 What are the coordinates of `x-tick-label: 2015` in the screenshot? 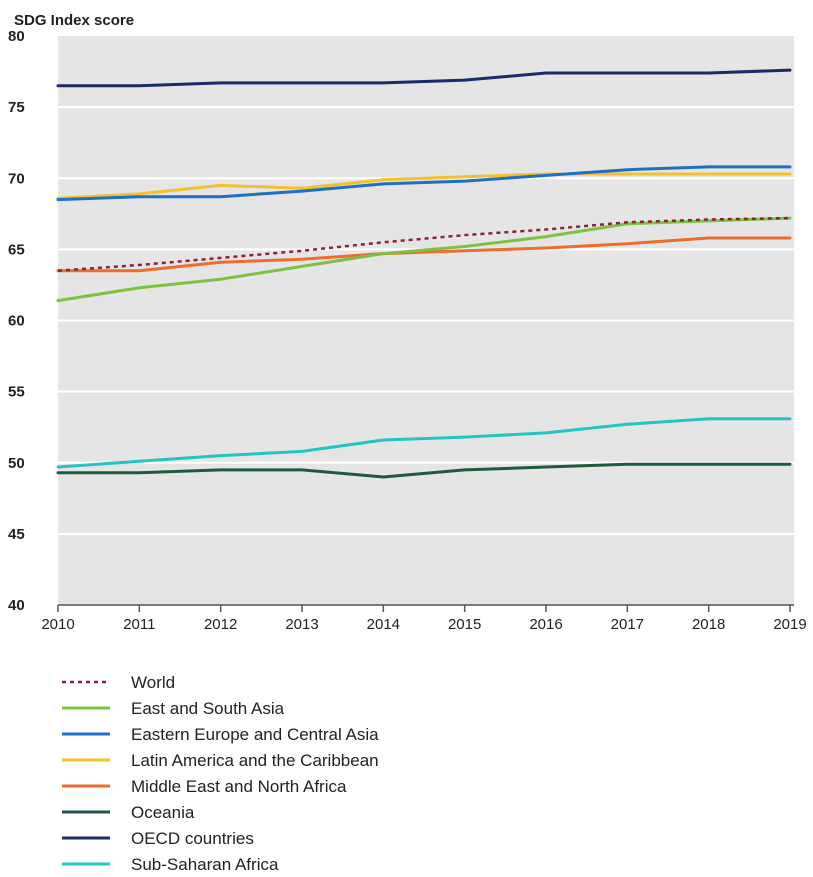 It's located at (464, 624).